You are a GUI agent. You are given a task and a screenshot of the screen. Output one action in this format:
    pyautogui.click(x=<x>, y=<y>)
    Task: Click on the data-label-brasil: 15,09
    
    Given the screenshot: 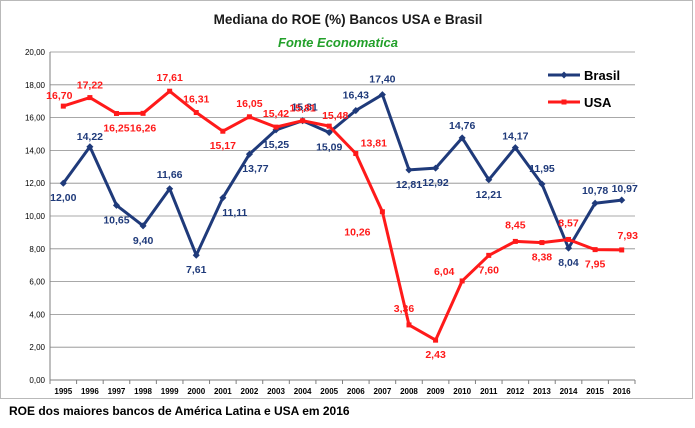 What is the action you would take?
    pyautogui.click(x=329, y=148)
    